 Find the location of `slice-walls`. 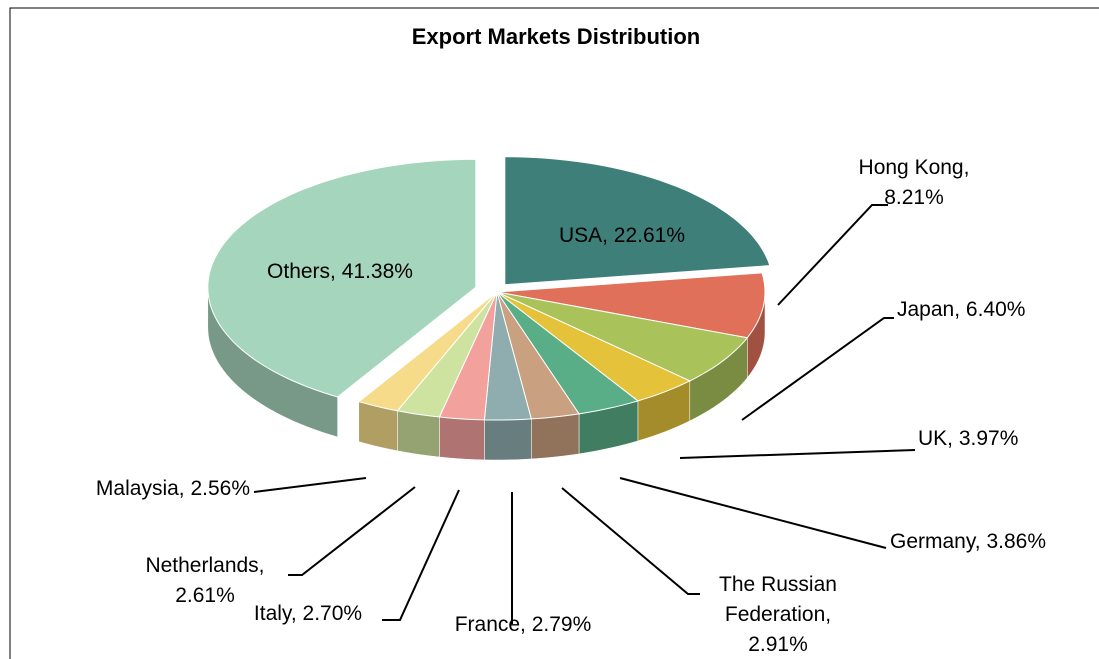

slice-walls is located at coordinates (486, 374).